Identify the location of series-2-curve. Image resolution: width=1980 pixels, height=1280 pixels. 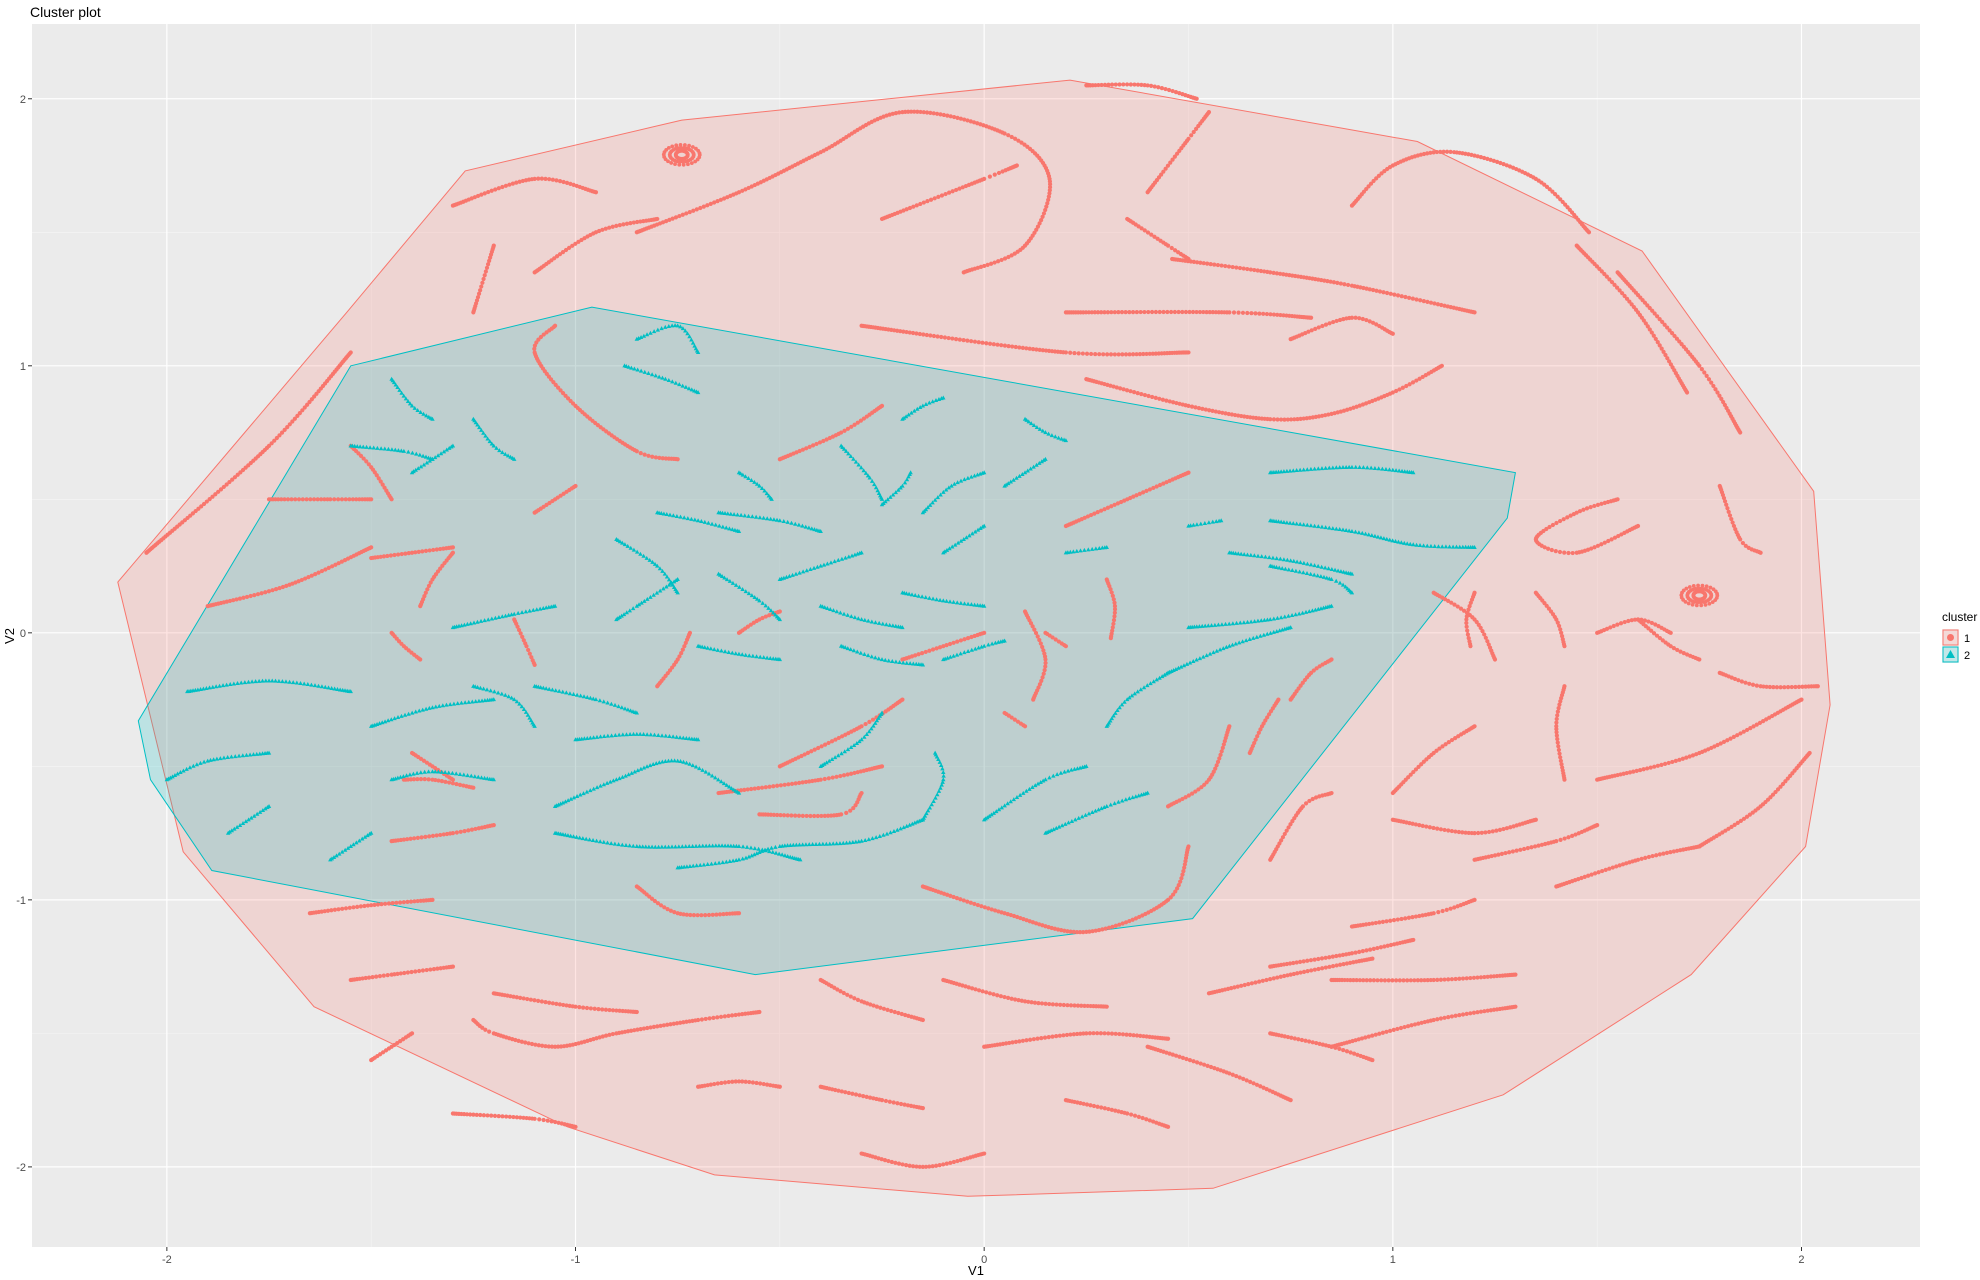
(677, 846).